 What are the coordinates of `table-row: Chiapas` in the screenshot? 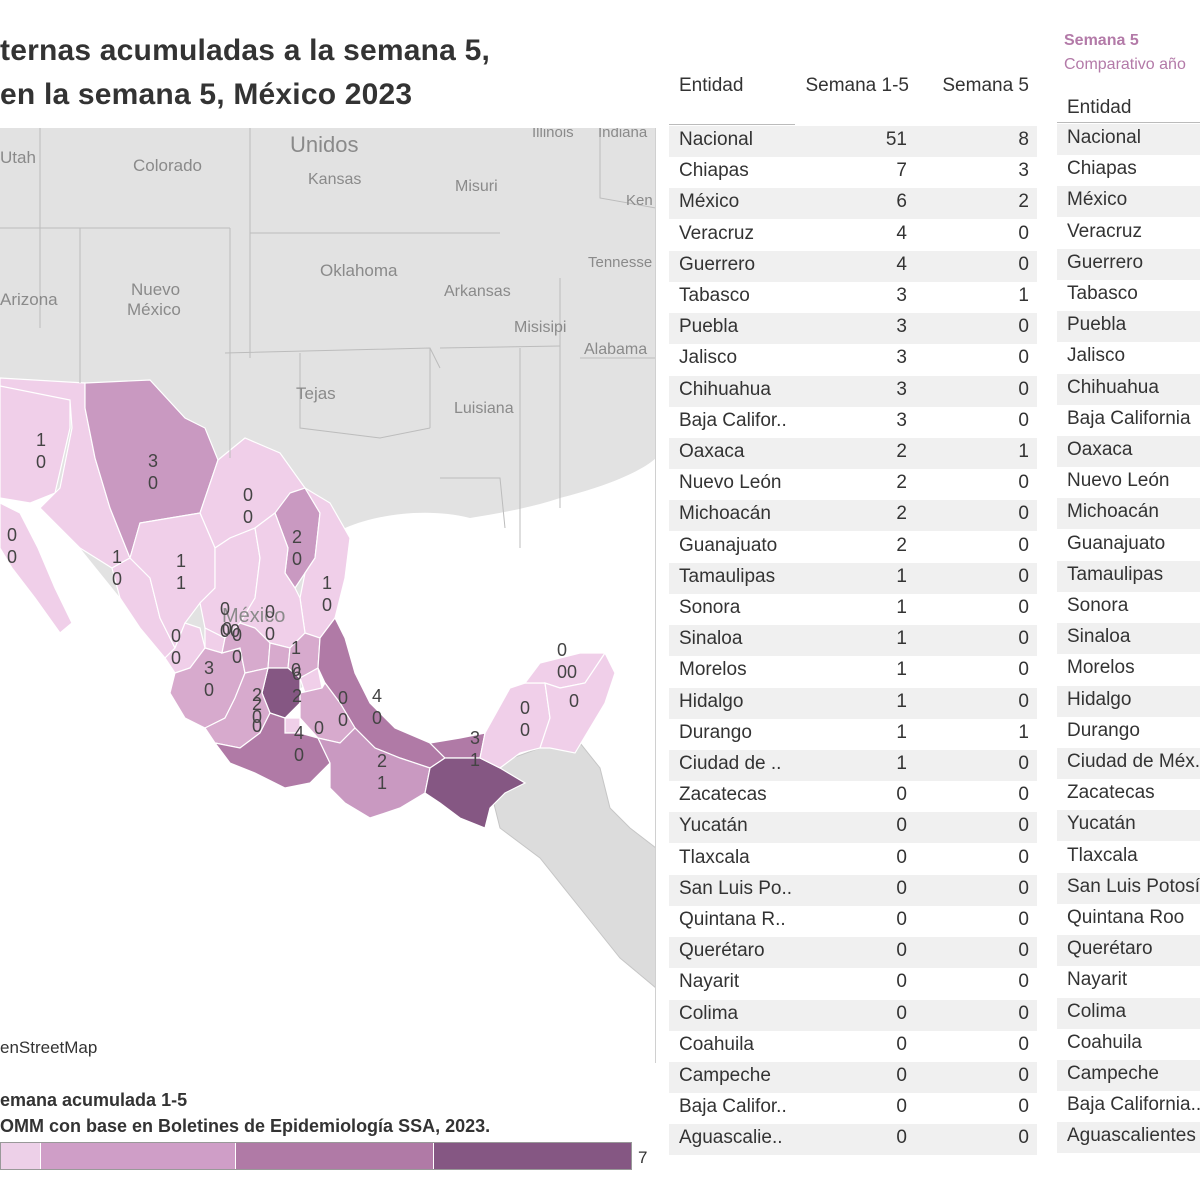 It's located at (1128, 170).